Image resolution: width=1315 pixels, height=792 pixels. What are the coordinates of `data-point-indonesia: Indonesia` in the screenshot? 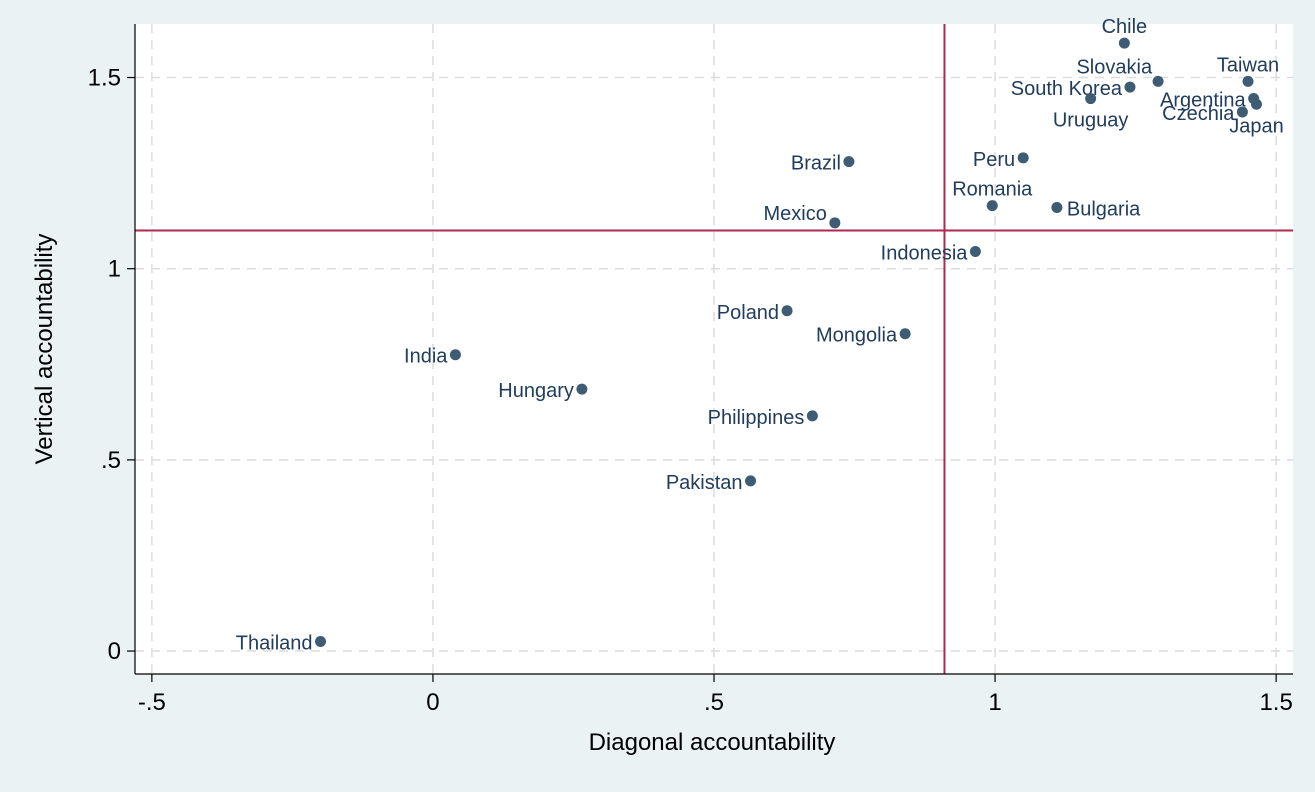 It's located at (931, 254).